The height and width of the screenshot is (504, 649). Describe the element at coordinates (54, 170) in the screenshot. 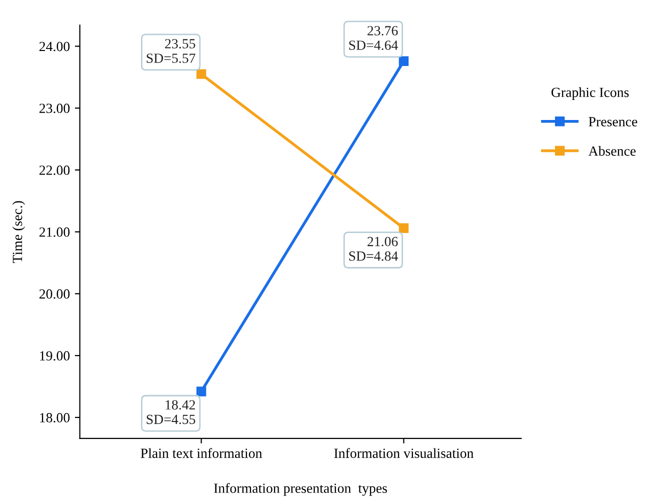

I see `y-tick-label: 22.00` at that location.